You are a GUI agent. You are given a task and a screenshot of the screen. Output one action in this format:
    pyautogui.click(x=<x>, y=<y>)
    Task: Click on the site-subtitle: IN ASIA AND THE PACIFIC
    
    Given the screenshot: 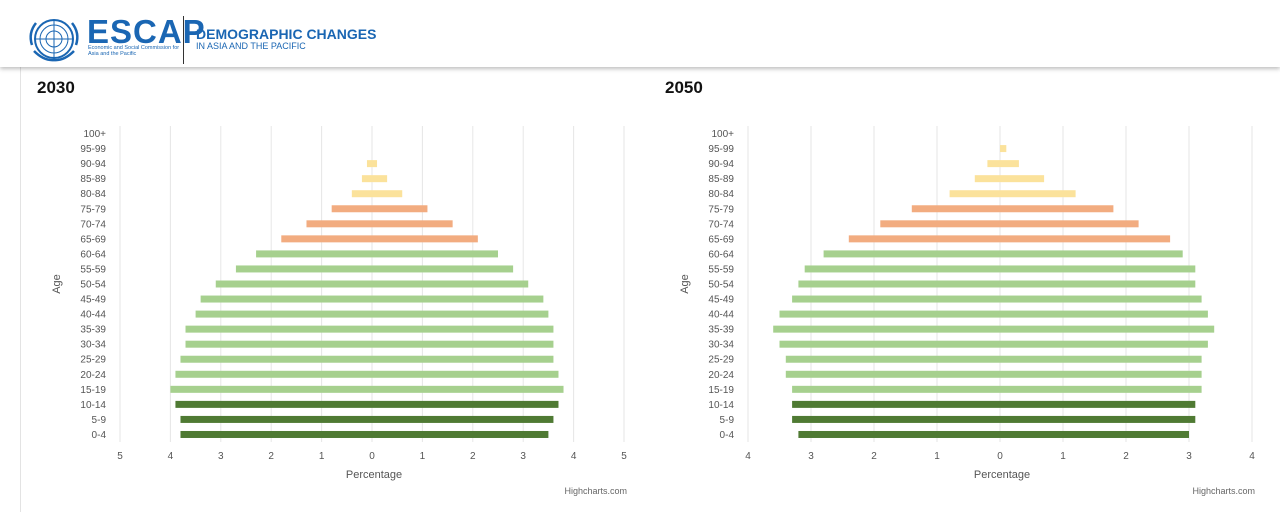 What is the action you would take?
    pyautogui.click(x=251, y=46)
    